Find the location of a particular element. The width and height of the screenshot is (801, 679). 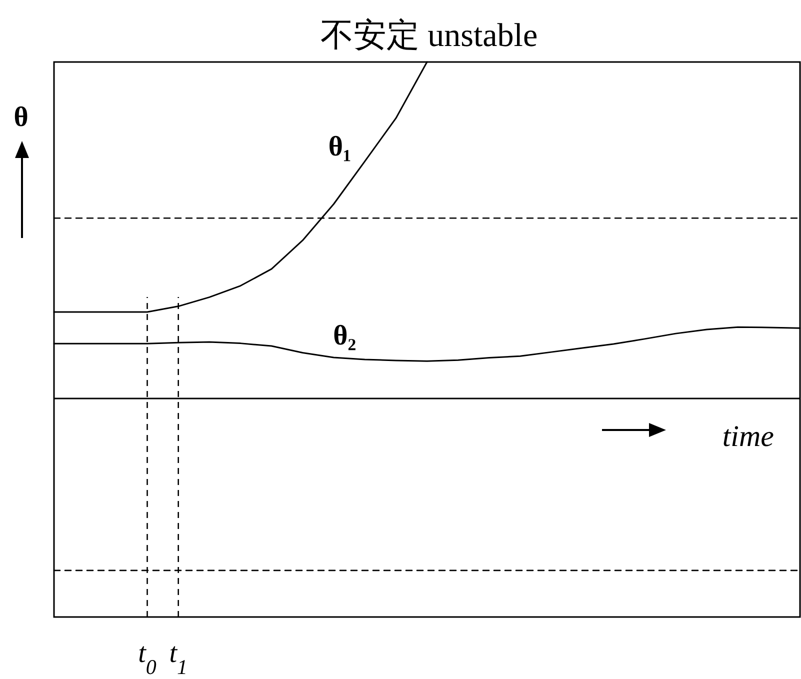

series-label: θ₁ is located at coordinates (340, 146).